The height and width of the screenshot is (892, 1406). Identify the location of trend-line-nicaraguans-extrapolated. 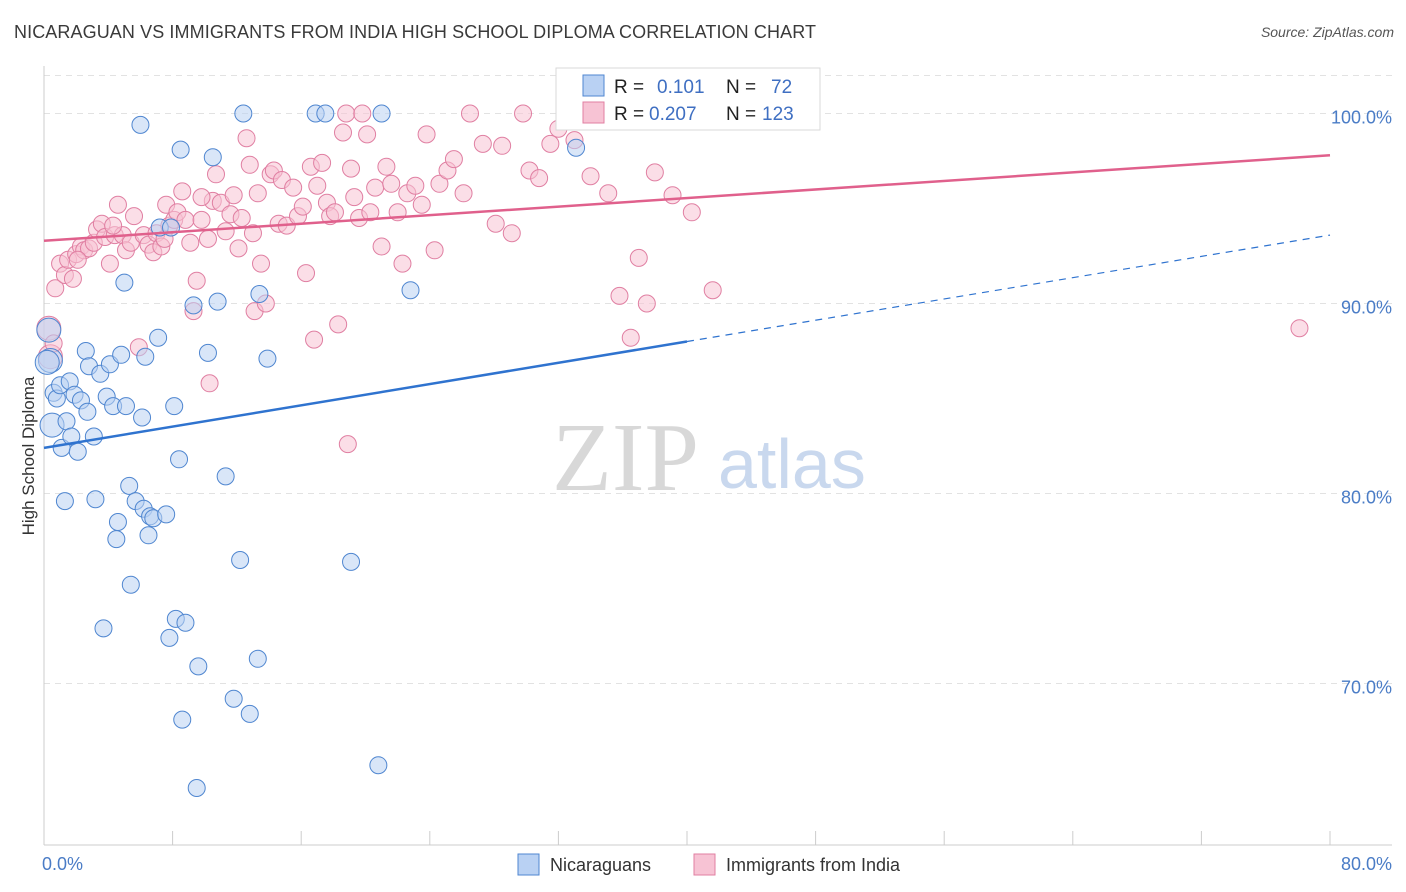
(1008, 288).